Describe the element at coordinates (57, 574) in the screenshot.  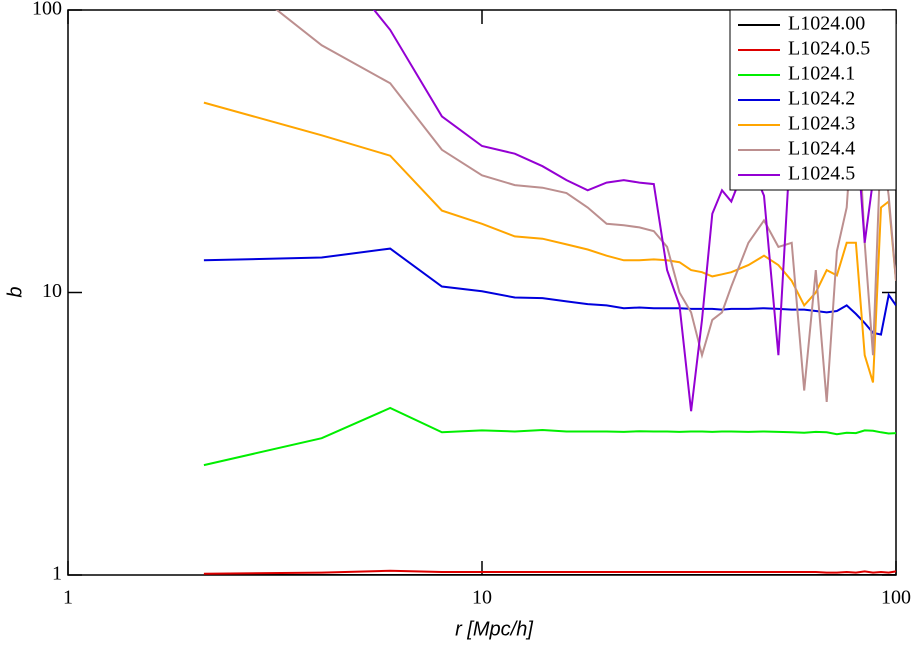
I see `y-tick-label: 1` at that location.